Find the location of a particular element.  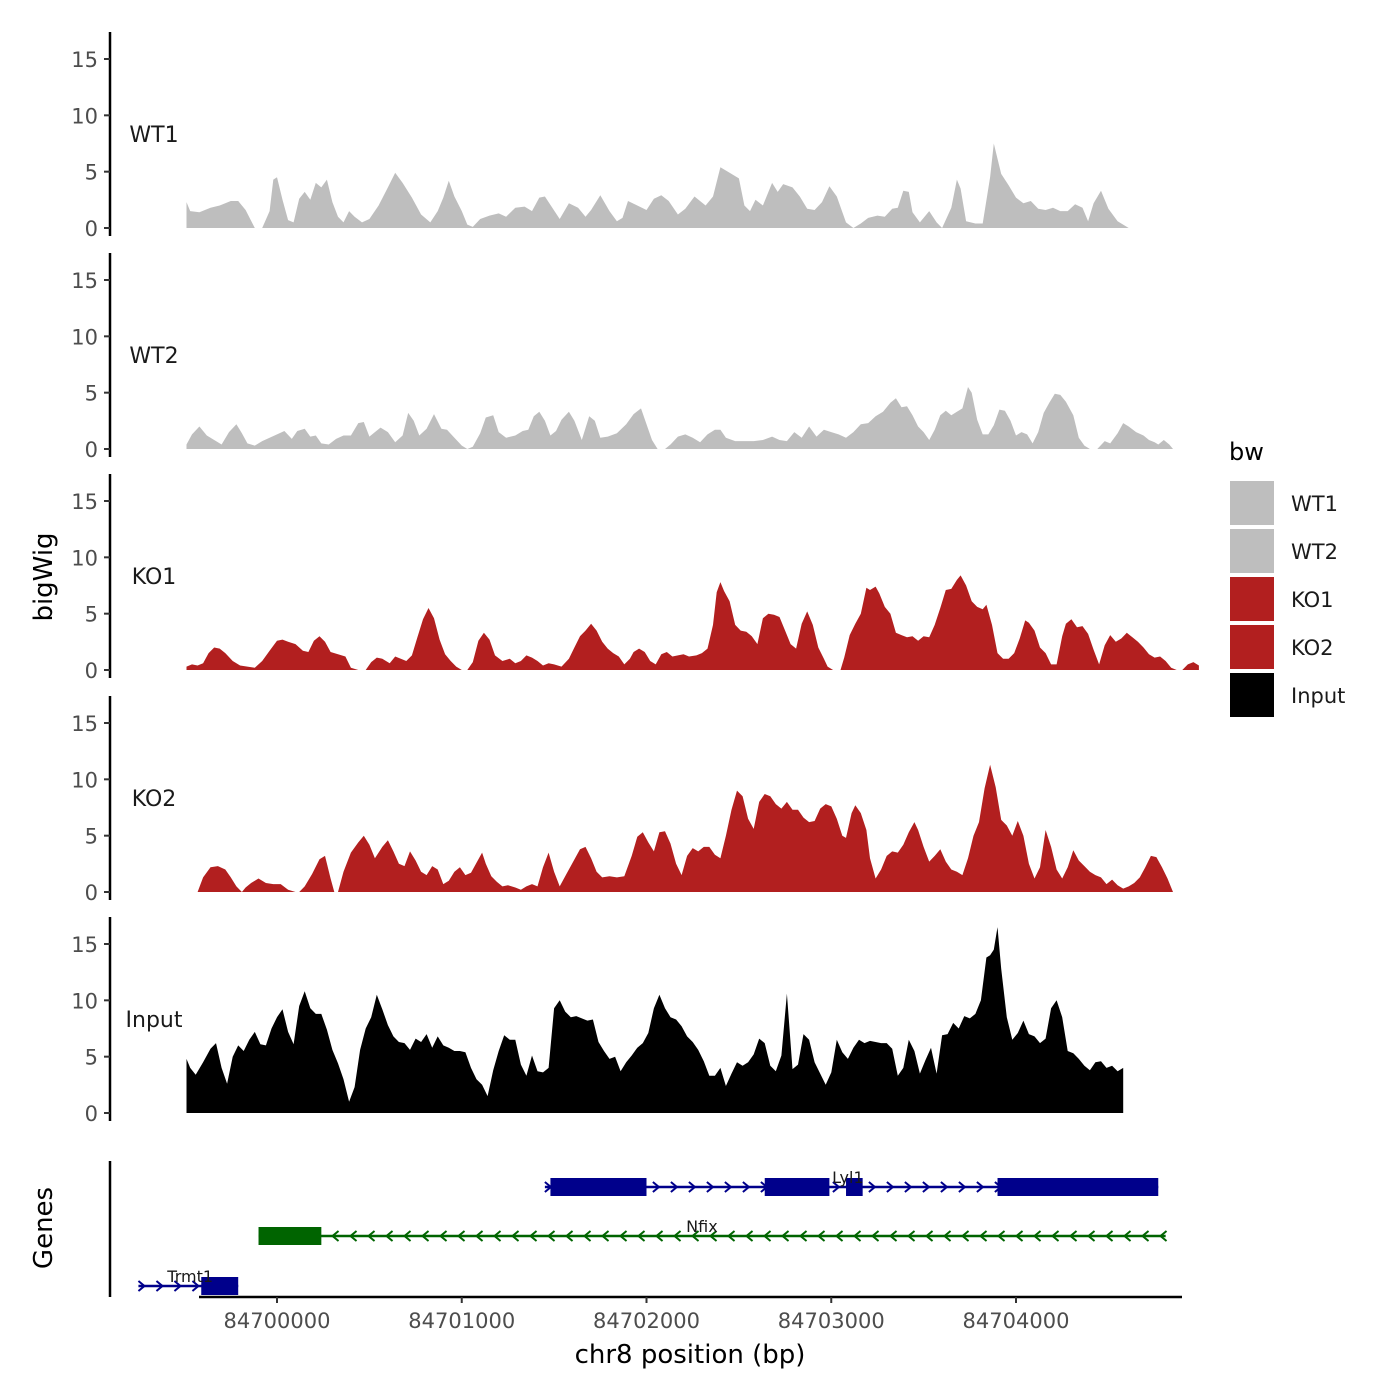

track-label: WT1 is located at coordinates (153, 135).